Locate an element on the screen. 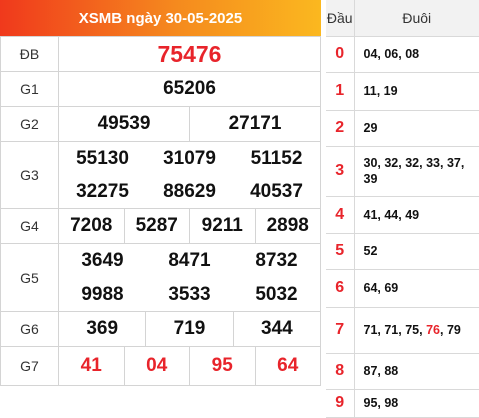  prize-numbers: 49539 27171 is located at coordinates (189, 124).